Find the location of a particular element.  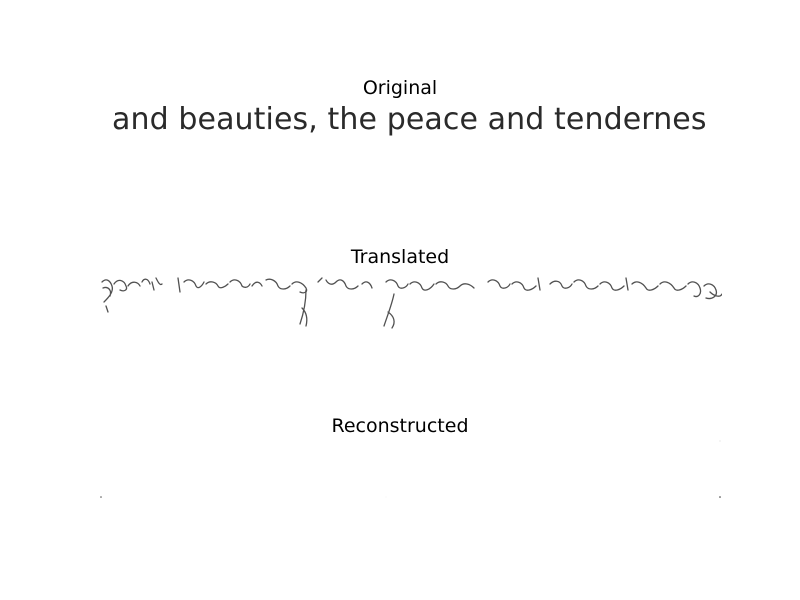

reconstructed-image is located at coordinates (411, 468).